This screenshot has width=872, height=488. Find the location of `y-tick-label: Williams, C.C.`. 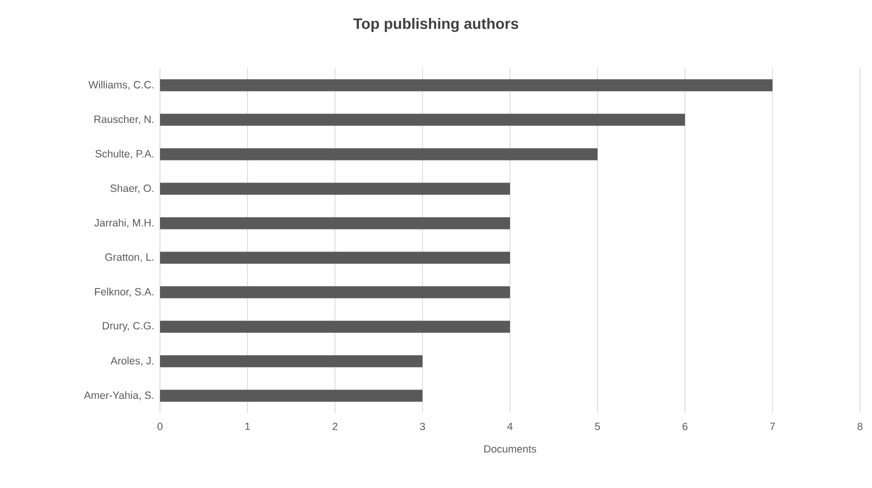

y-tick-label: Williams, C.C. is located at coordinates (121, 85).